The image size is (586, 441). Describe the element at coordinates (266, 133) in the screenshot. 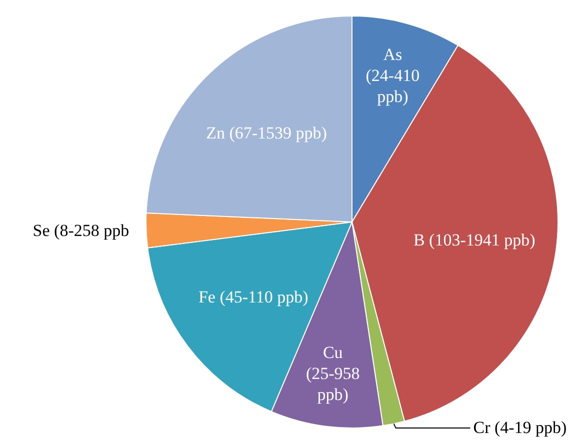

I see `slice-label: Zn (67-1539 ppb)` at that location.